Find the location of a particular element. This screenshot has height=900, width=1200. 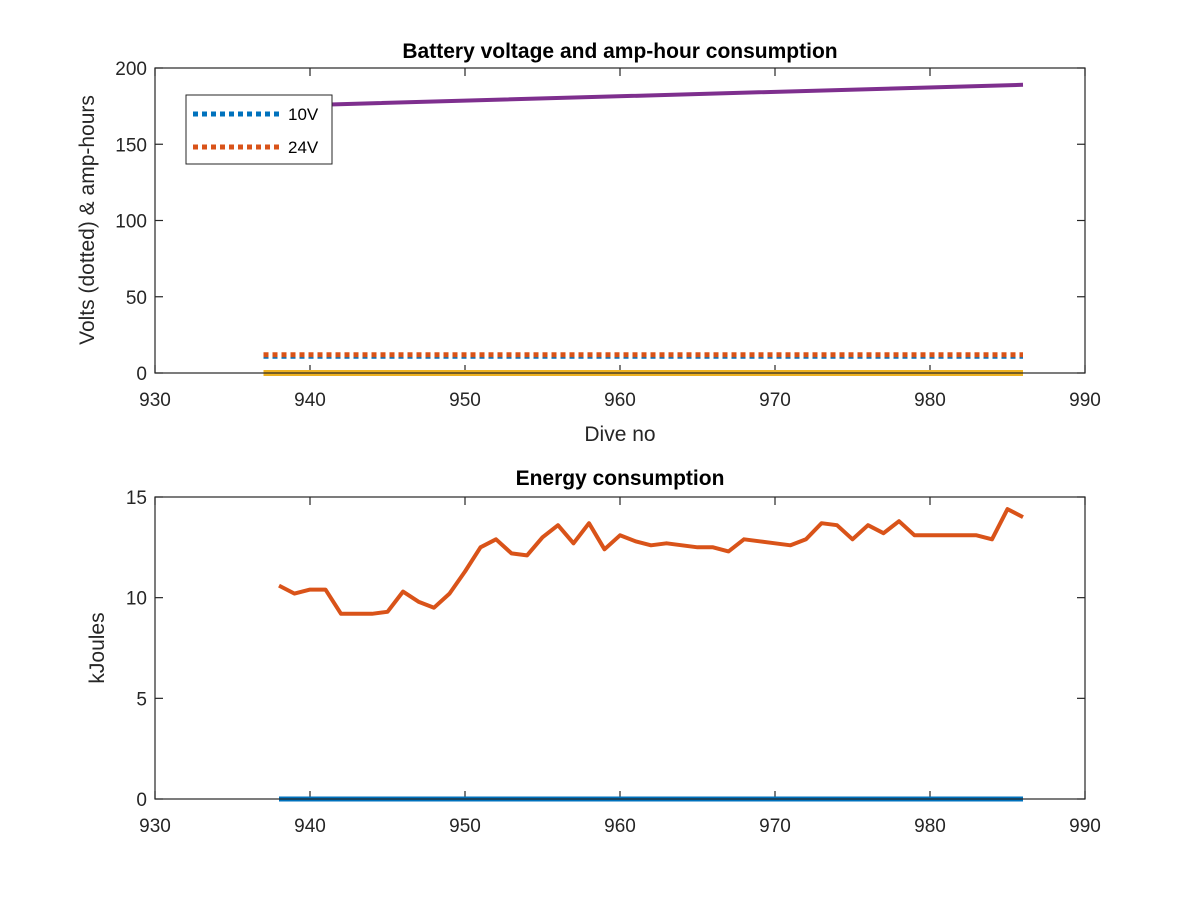

top-x-axis-label: Dive no is located at coordinates (619, 434).